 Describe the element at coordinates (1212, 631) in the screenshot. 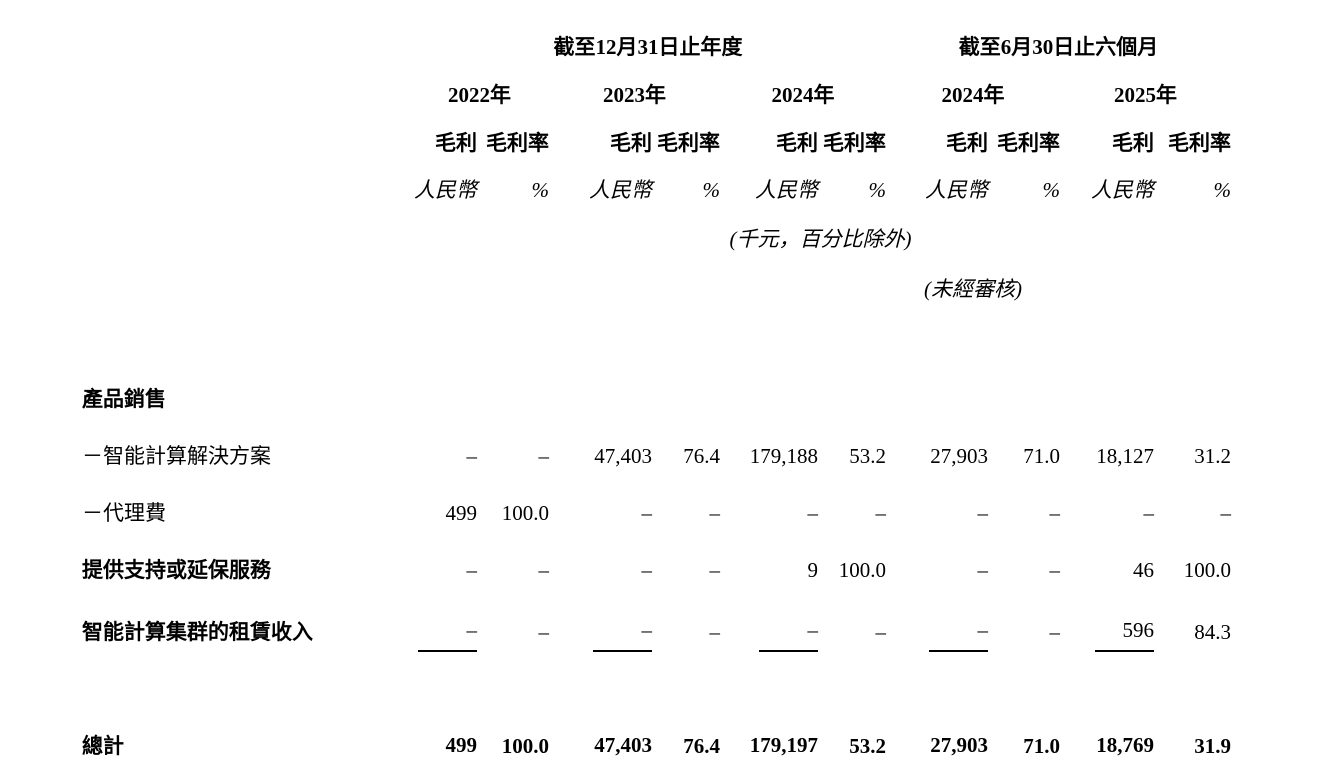

I see `cell-value: 84.3` at that location.